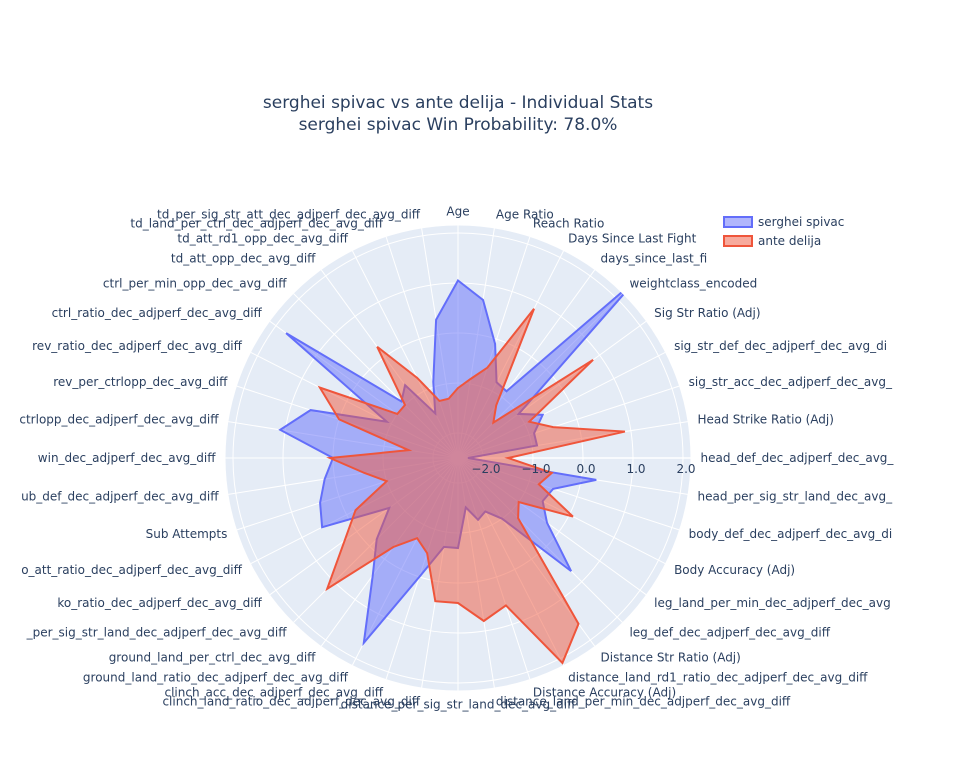  What do you see at coordinates (273, 692) in the screenshot?
I see `angular-tick-label: clinch_acc_dec_adjperf_dec_avg_diff` at bounding box center [273, 692].